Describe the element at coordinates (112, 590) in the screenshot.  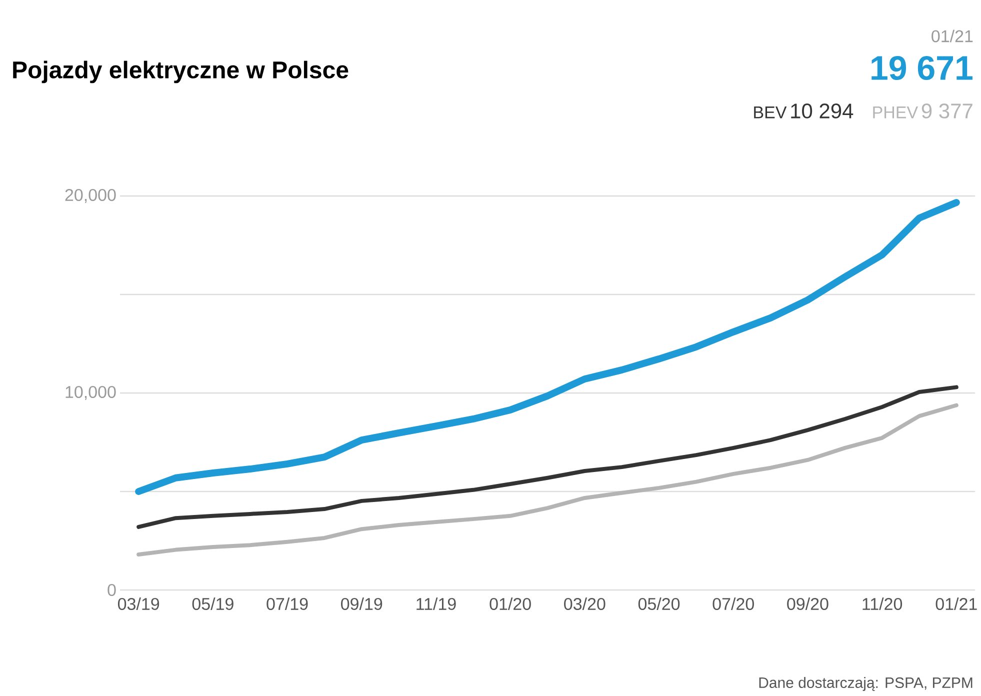
I see `y-tick-label: 0` at that location.